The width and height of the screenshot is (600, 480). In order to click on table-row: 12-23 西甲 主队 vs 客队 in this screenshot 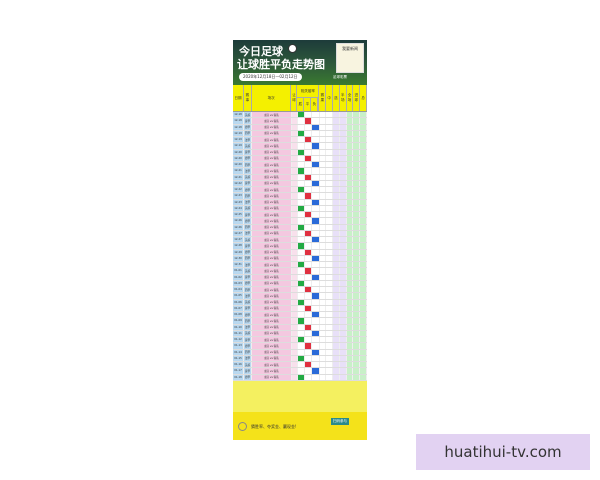, I will do `click(300, 196)`.